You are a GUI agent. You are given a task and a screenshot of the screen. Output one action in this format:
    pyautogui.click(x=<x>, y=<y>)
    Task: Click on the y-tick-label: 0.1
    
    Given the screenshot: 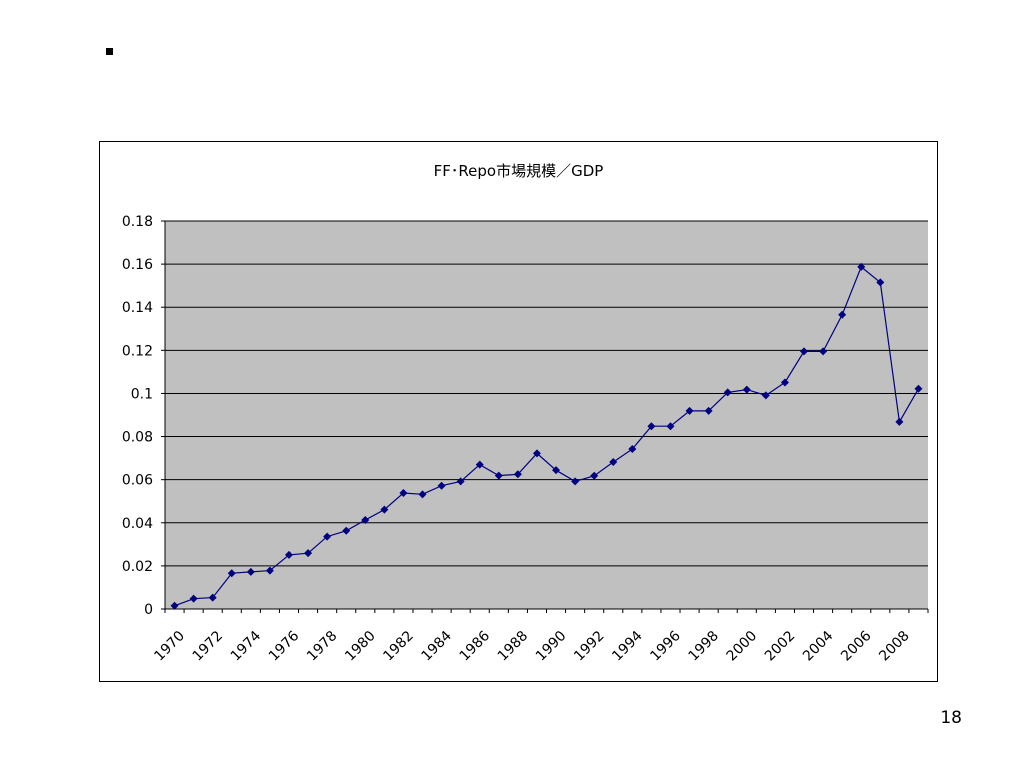 What is the action you would take?
    pyautogui.click(x=142, y=394)
    